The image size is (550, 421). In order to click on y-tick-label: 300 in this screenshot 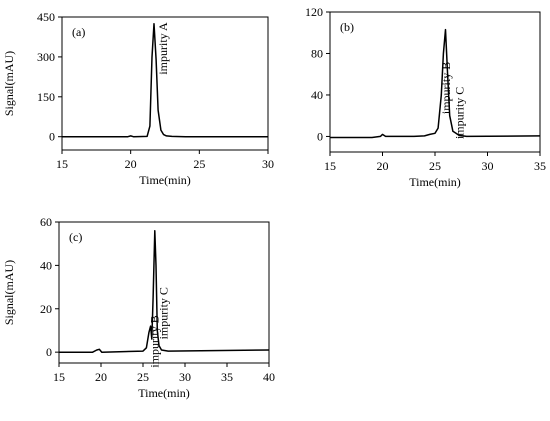, I will do `click(46, 57)`.